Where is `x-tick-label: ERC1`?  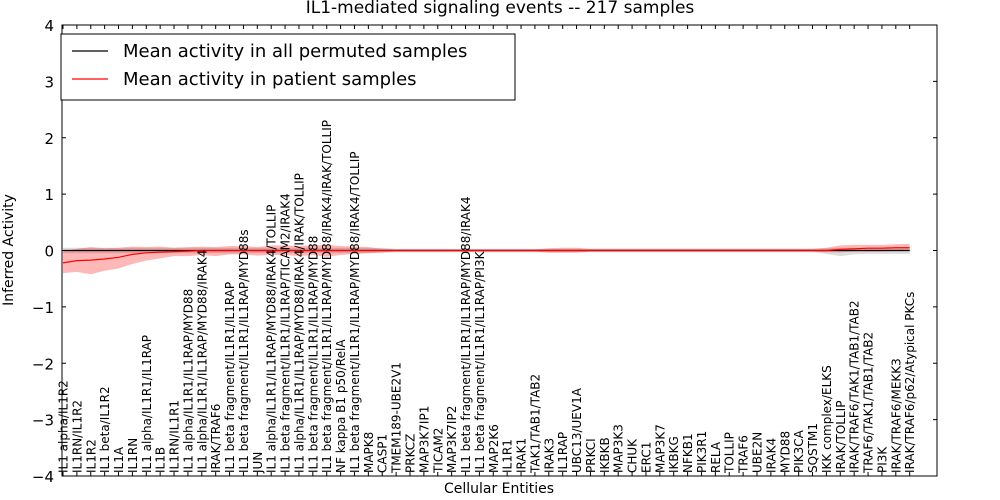
x-tick-label: ERC1 is located at coordinates (647, 457).